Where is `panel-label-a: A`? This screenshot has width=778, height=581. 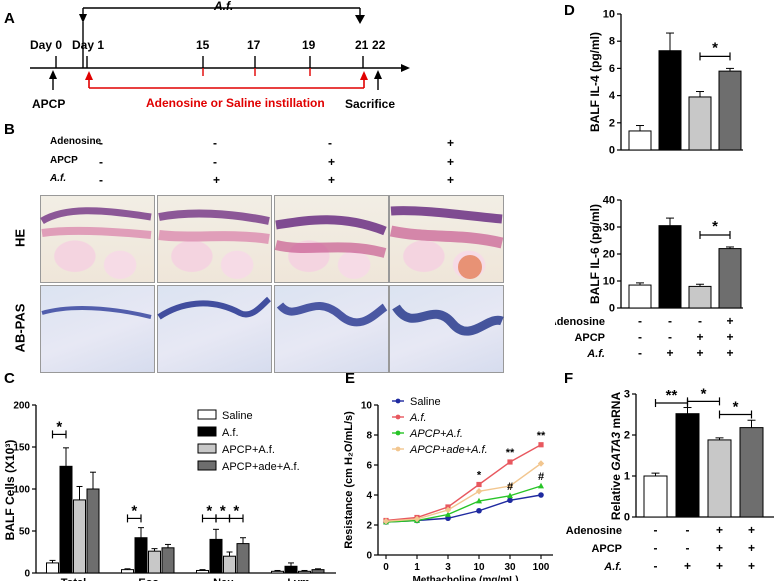
panel-label-a: A is located at coordinates (9, 18).